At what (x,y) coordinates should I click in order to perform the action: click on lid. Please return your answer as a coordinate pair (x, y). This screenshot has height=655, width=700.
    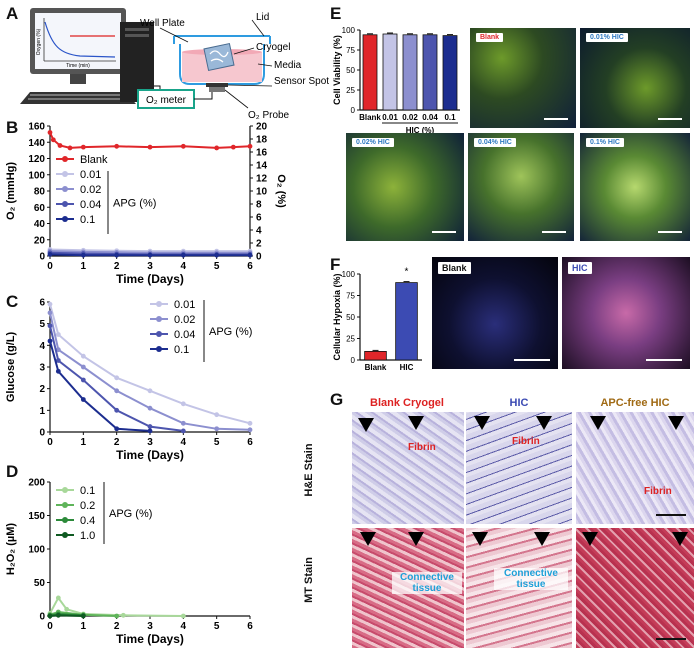
    Looking at the image, I should click on (222, 39).